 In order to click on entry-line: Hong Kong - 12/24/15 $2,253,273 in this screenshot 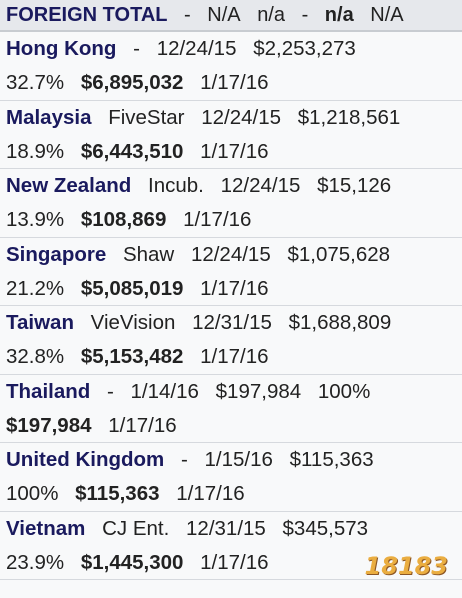, I will do `click(231, 49)`.